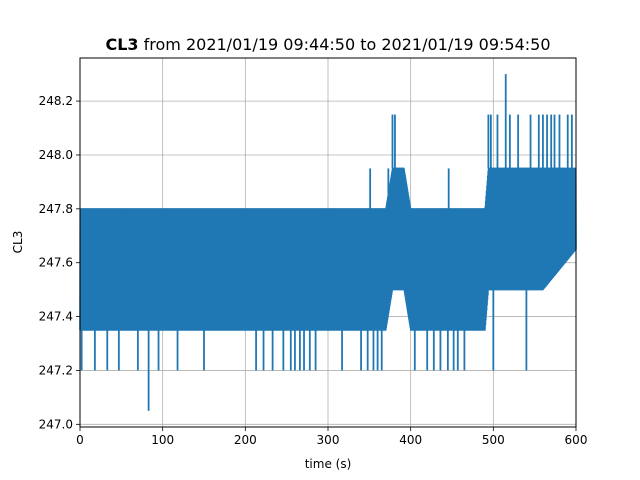 Image resolution: width=640 pixels, height=480 pixels. I want to click on y-tick-label: 247.4, so click(56, 317).